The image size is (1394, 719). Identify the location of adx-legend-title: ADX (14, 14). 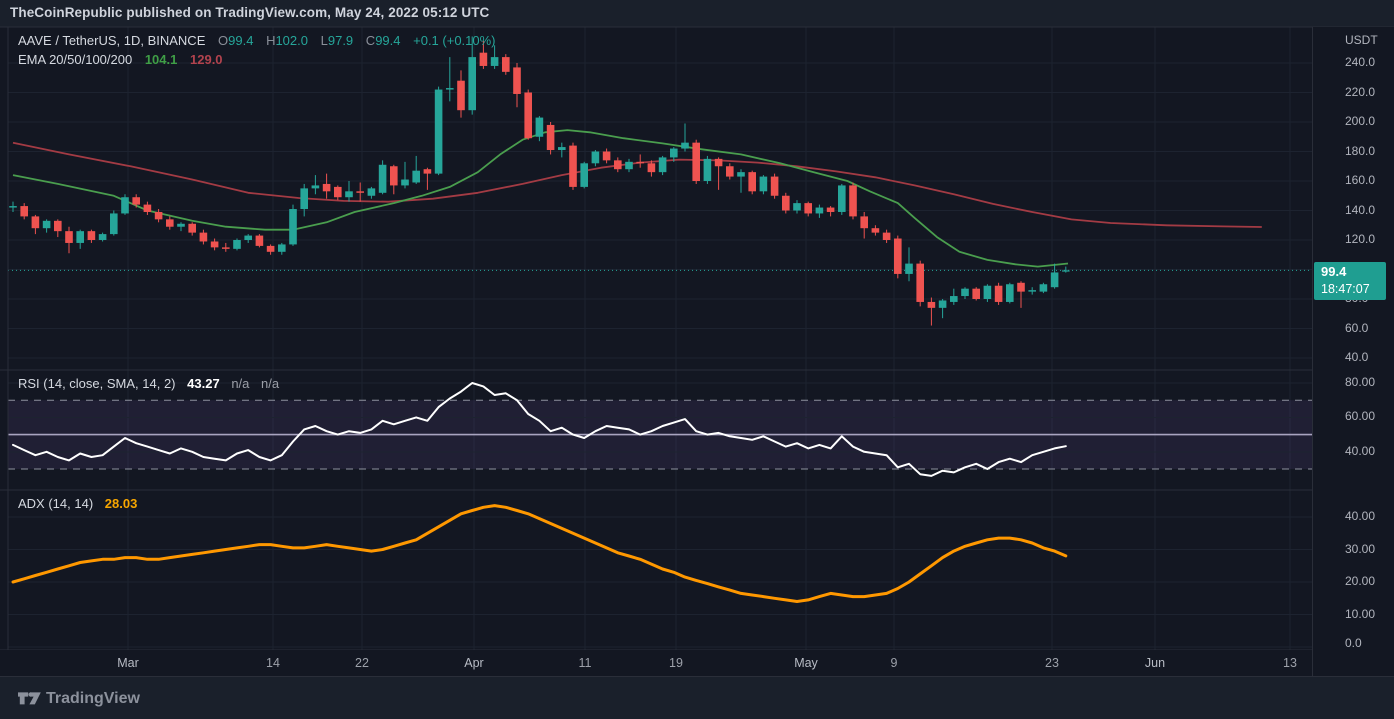
(56, 503).